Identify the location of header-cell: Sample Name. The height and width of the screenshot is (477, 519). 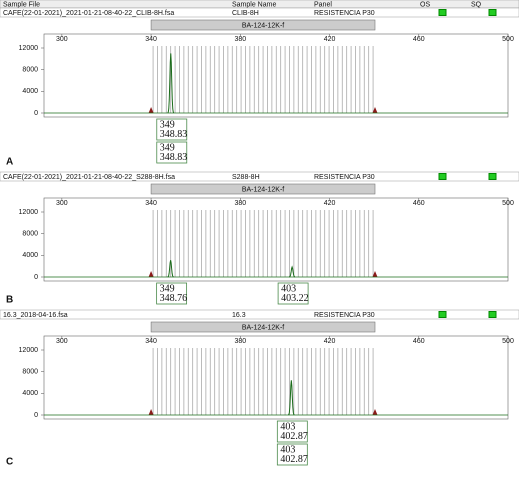
(254, 4).